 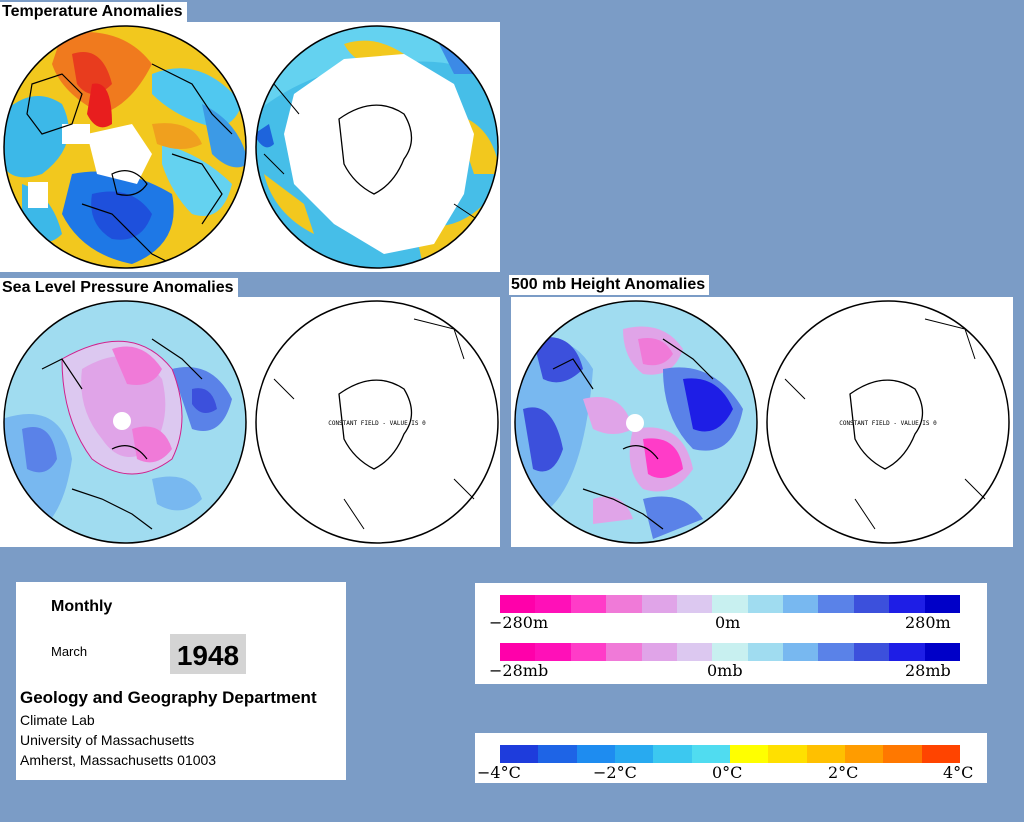 What do you see at coordinates (636, 422) in the screenshot?
I see `height500-nh-globe` at bounding box center [636, 422].